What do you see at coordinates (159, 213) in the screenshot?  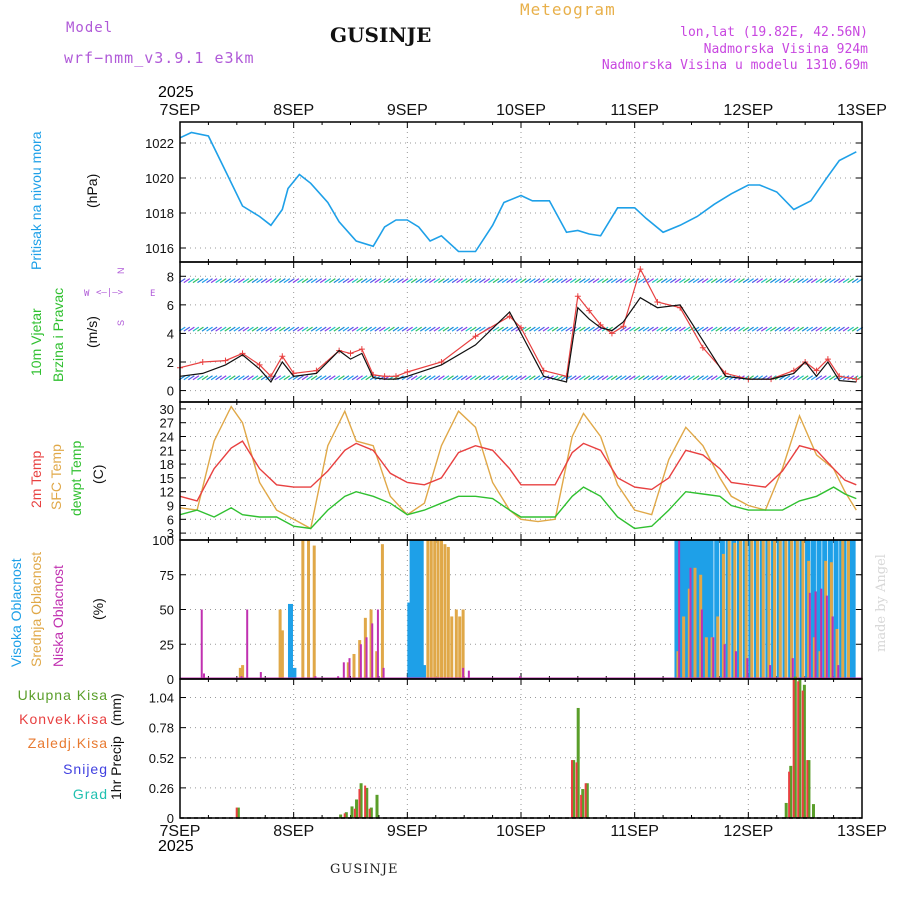 I see `y-tick-label: 1018` at bounding box center [159, 213].